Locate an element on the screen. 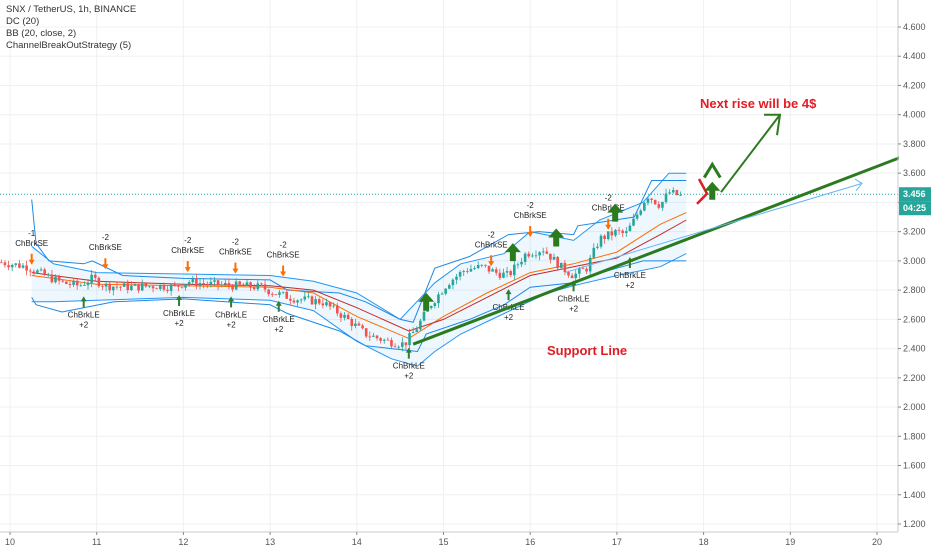  time-to-close-value: 04:25 is located at coordinates (914, 208).